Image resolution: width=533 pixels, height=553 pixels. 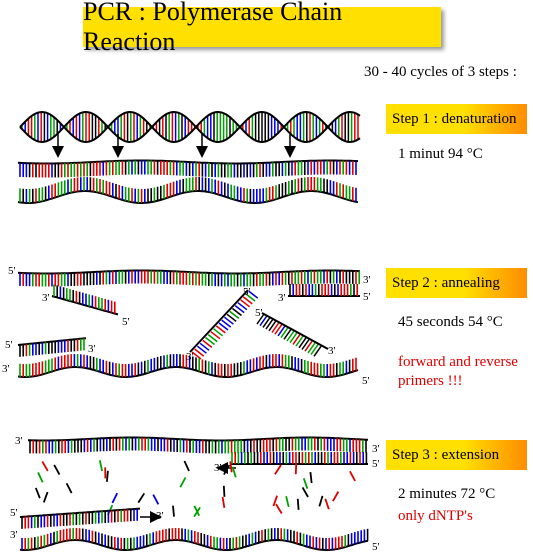 I want to click on step-2-note-line2: primers !!!, so click(x=430, y=381).